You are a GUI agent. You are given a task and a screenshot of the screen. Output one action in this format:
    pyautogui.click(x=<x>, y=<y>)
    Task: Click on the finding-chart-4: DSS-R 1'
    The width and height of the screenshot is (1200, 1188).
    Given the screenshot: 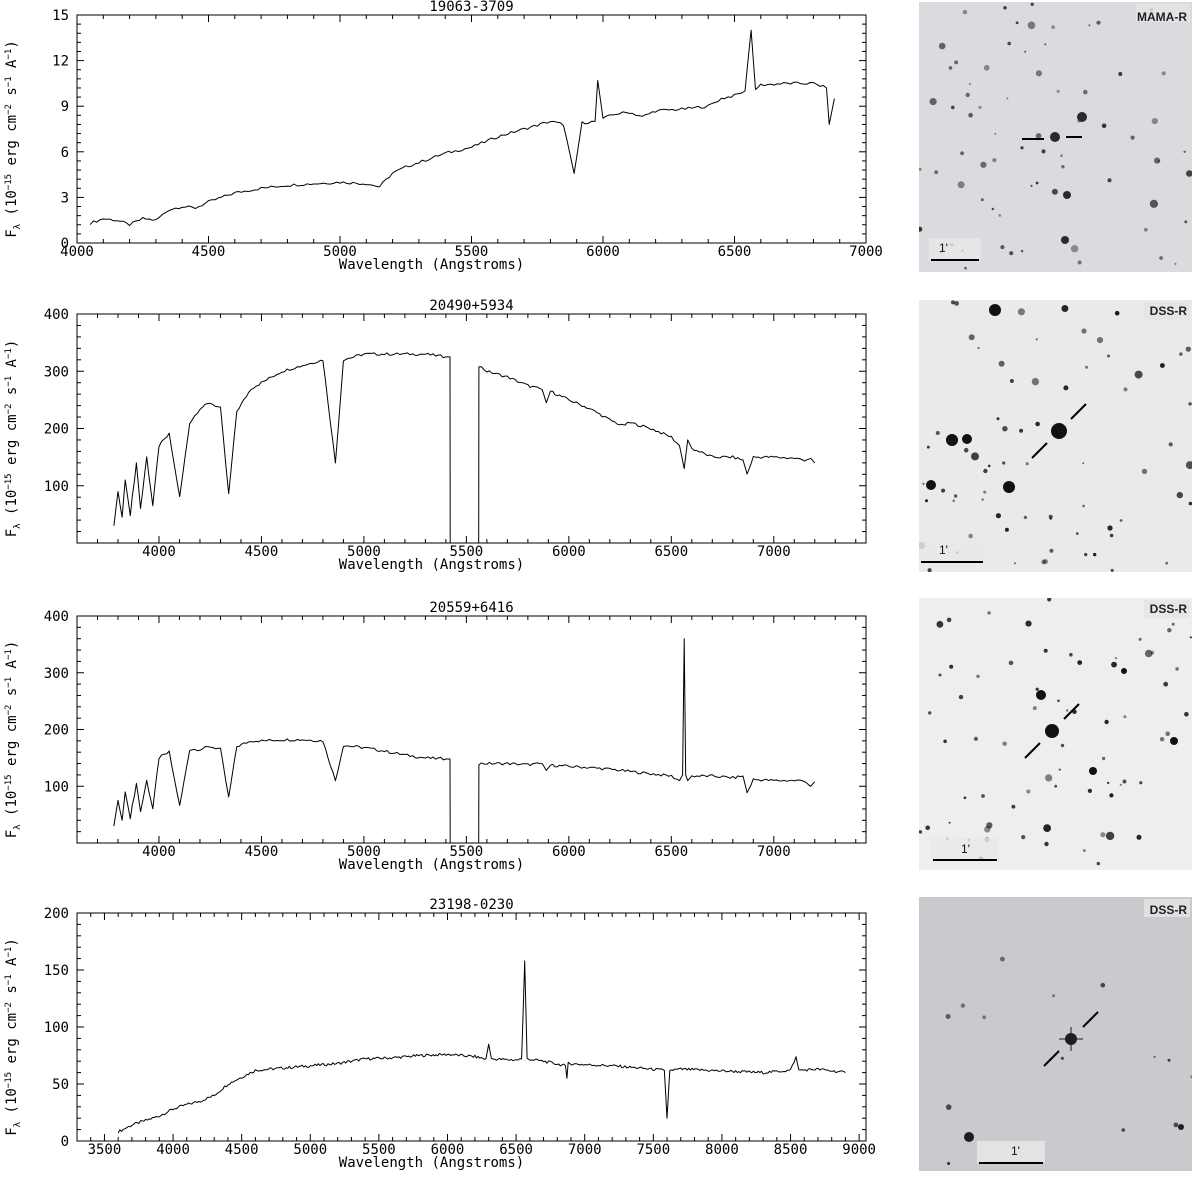 What is the action you would take?
    pyautogui.click(x=1055, y=1034)
    